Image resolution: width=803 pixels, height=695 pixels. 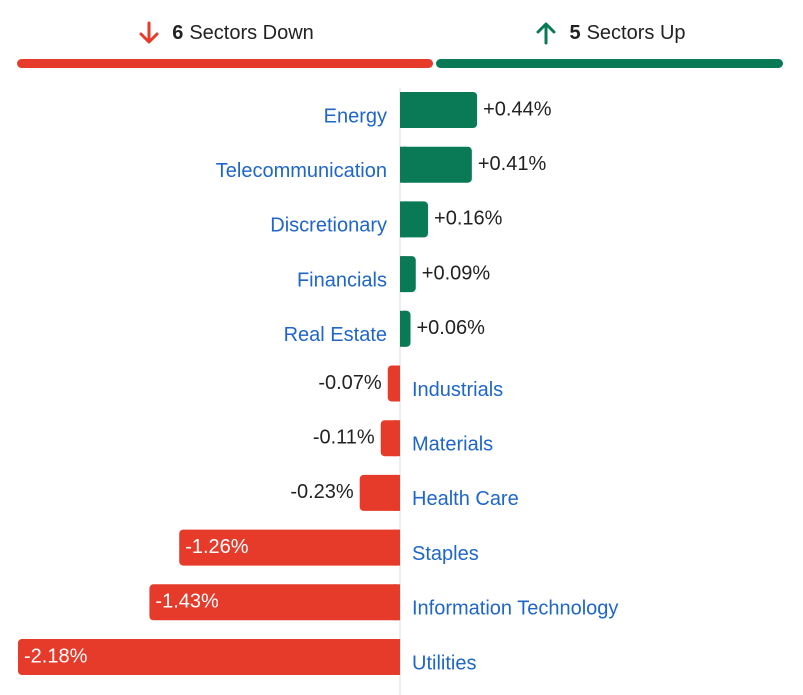 I want to click on bar-financials, so click(x=408, y=274).